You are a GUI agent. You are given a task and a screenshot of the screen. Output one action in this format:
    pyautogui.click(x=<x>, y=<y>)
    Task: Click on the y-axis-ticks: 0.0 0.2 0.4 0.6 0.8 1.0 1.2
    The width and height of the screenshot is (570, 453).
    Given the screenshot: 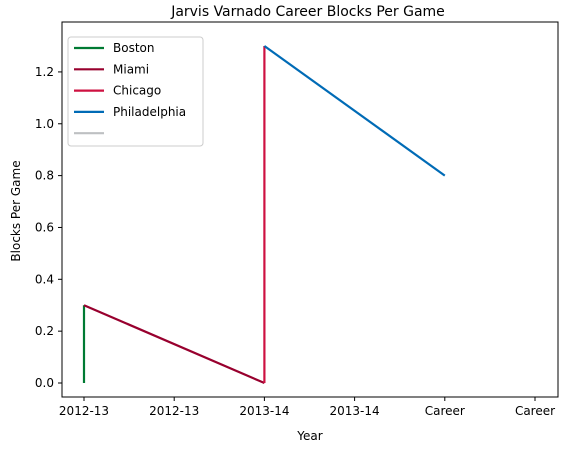 What is the action you would take?
    pyautogui.click(x=48, y=227)
    